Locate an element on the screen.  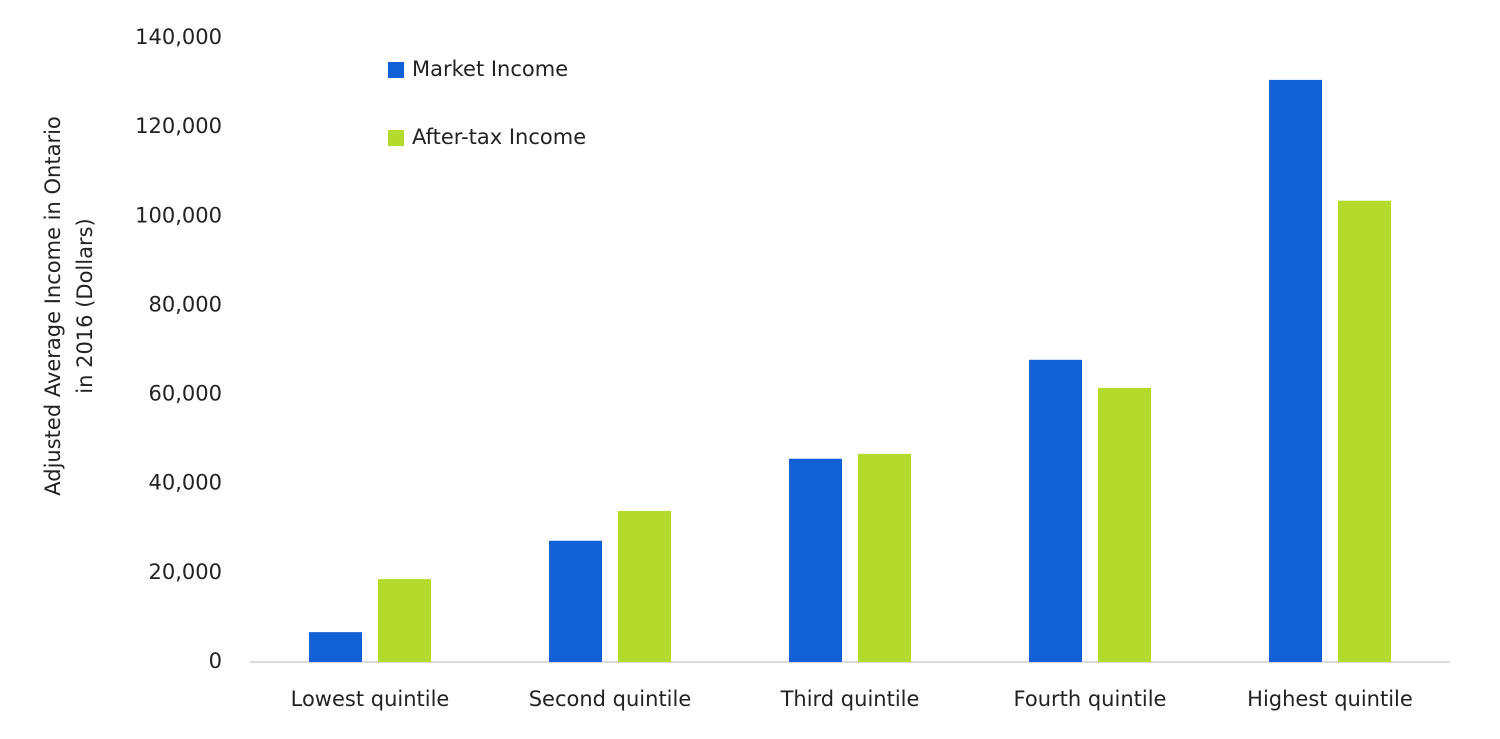
x-tick-label: Lowest quintile is located at coordinates (370, 699).